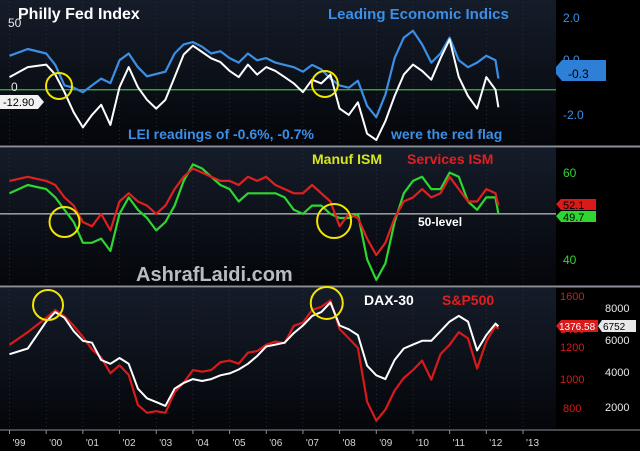  I want to click on p2-services-value: 52.1, so click(573, 206).